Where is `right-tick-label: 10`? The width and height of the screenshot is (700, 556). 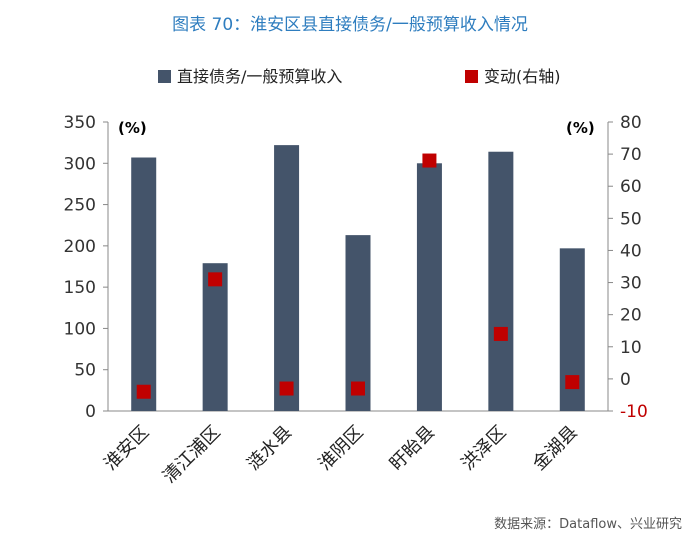 right-tick-label: 10 is located at coordinates (631, 348).